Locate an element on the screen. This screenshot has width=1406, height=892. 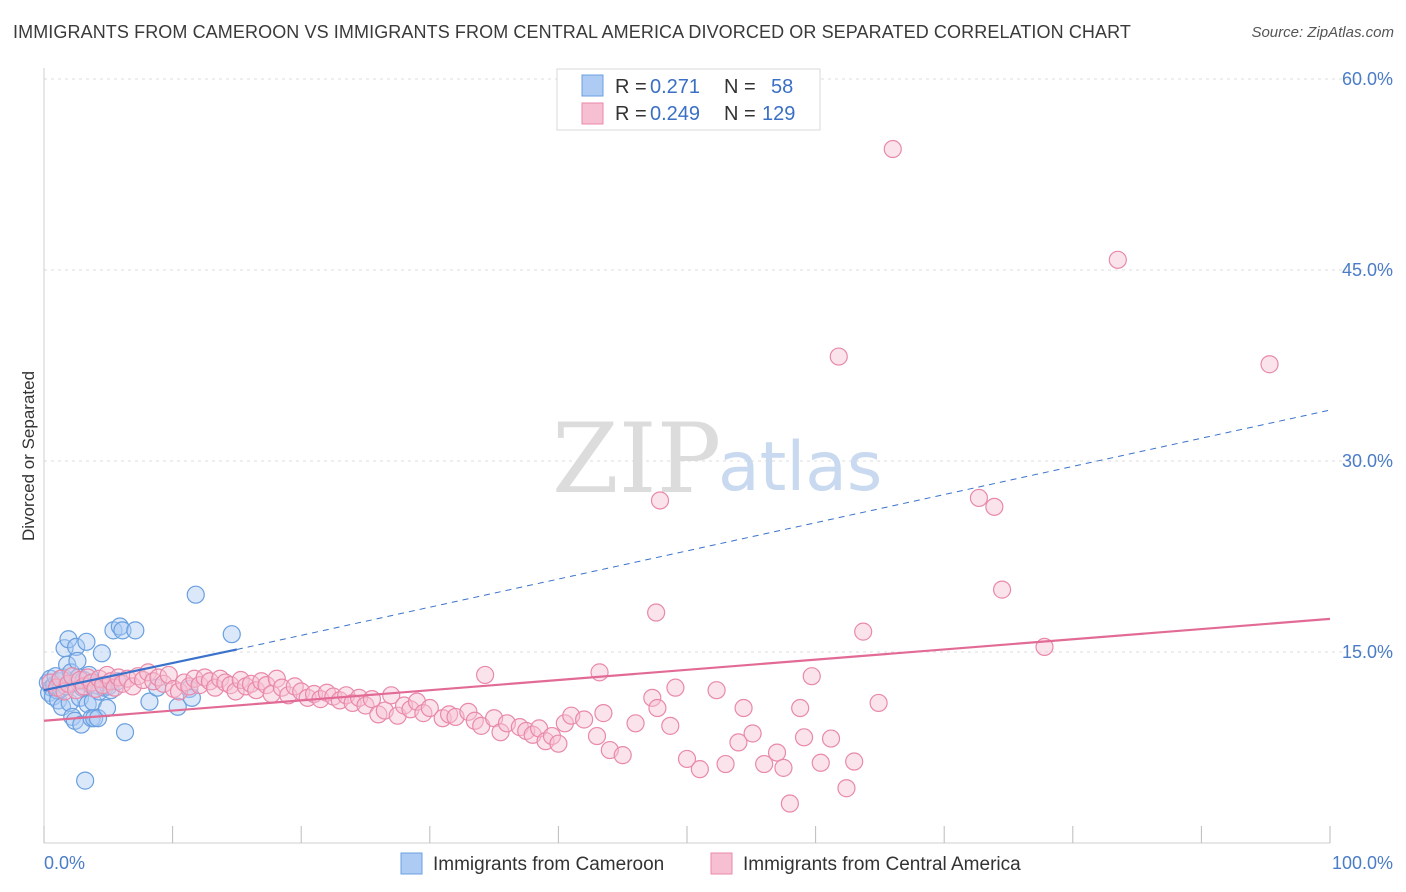
legend-n-label-2: N = is located at coordinates (740, 114).